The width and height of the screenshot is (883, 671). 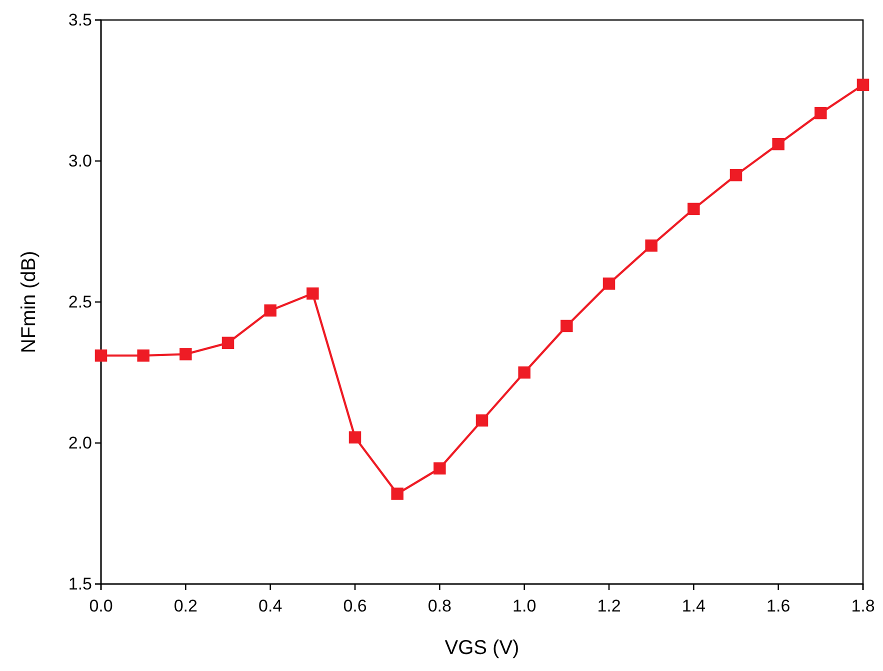 What do you see at coordinates (778, 606) in the screenshot?
I see `x-tick-label: 1.6` at bounding box center [778, 606].